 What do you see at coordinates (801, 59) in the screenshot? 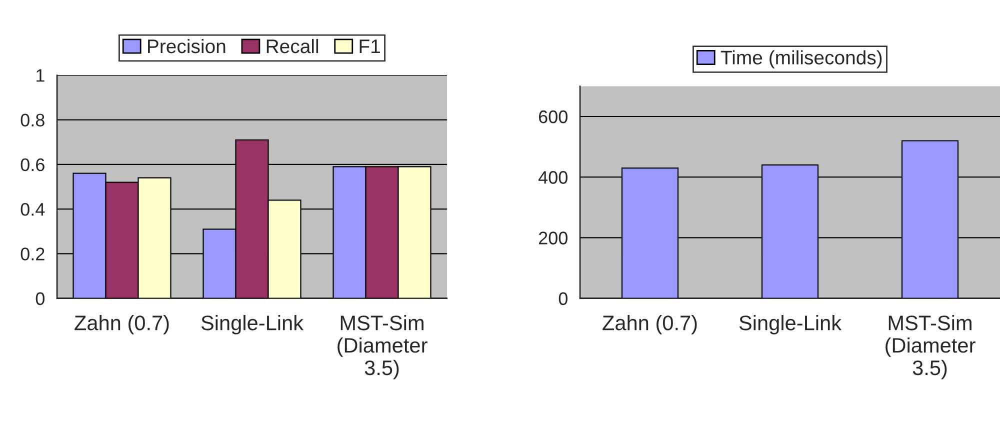
I see `legend-label: Time (miliseconds)` at bounding box center [801, 59].